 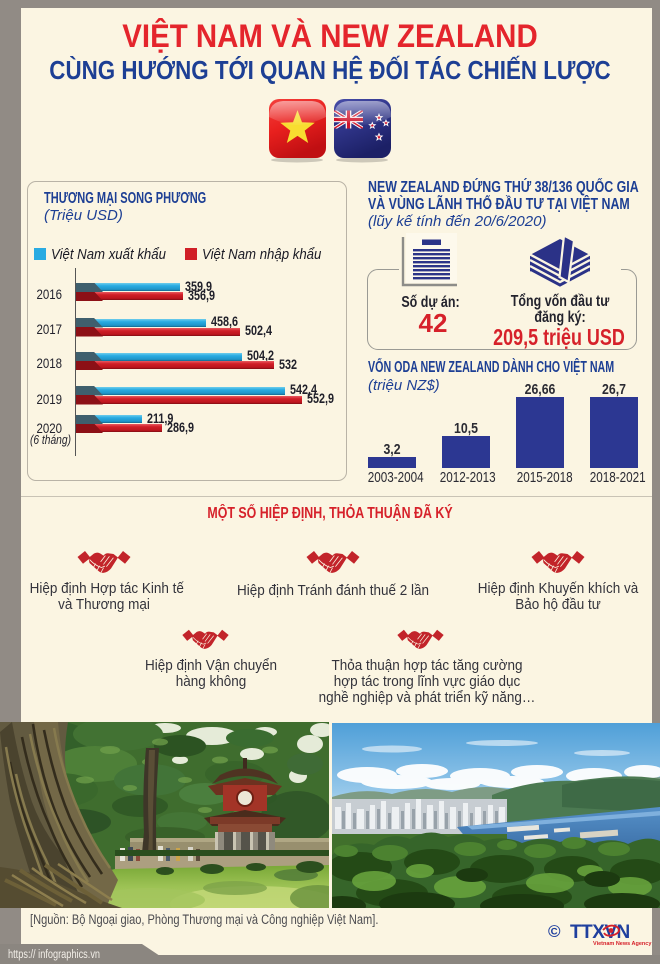 What do you see at coordinates (622, 944) in the screenshot?
I see `svg-text: Vietnam News Agency` at bounding box center [622, 944].